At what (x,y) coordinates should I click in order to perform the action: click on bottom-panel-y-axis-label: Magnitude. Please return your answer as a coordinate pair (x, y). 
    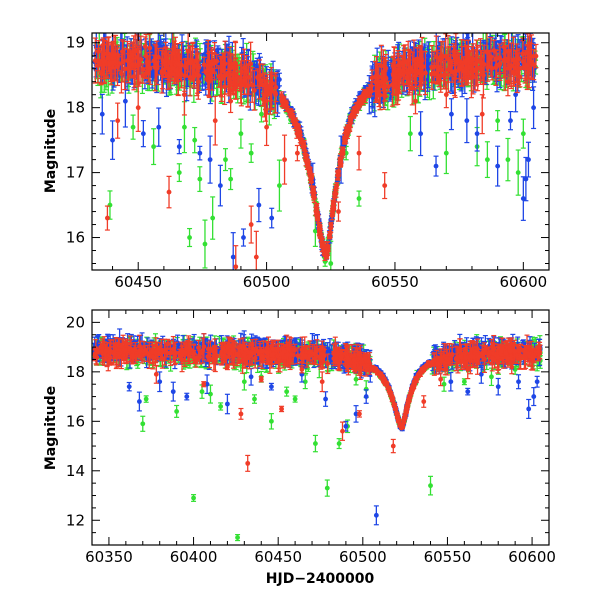
    Looking at the image, I should click on (51, 428).